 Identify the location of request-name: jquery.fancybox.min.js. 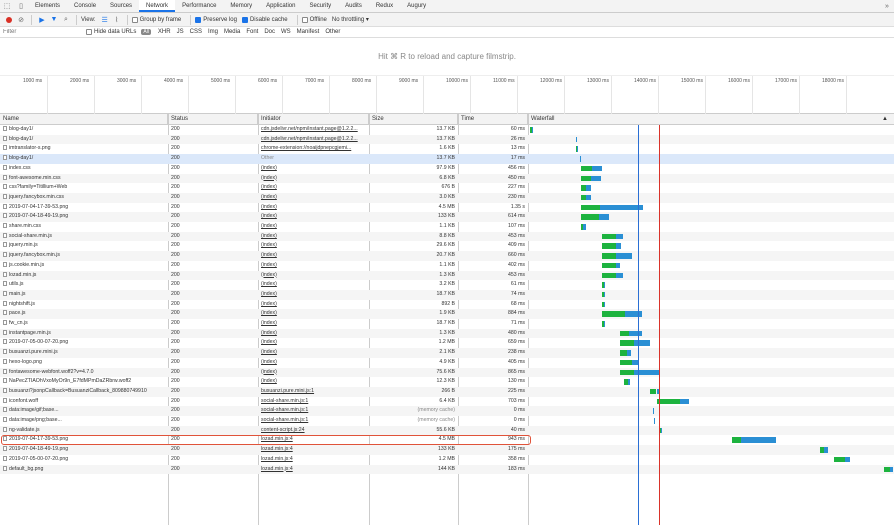
(84, 256).